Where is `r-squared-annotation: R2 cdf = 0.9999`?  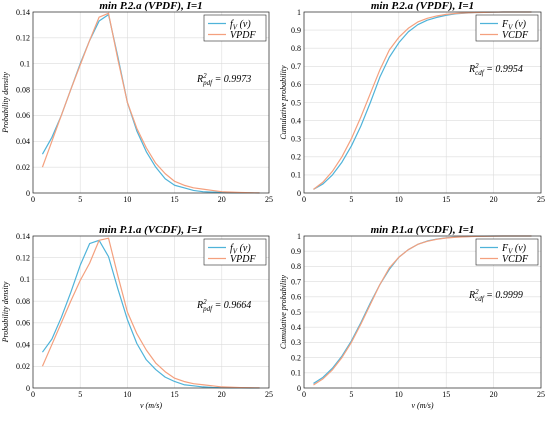 r-squared-annotation: R2 cdf = 0.9999 is located at coordinates (495, 295).